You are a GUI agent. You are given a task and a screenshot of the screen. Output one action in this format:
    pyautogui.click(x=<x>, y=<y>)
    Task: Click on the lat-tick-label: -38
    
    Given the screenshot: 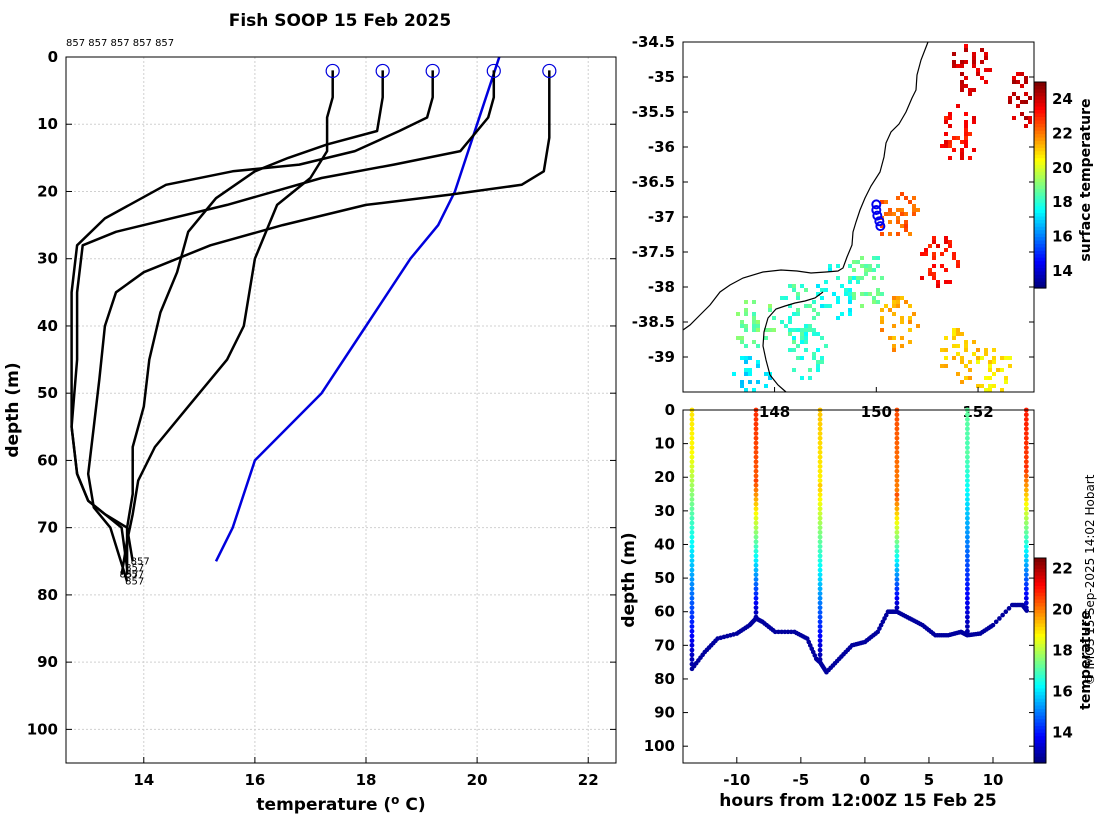 What is the action you would take?
    pyautogui.click(x=661, y=287)
    